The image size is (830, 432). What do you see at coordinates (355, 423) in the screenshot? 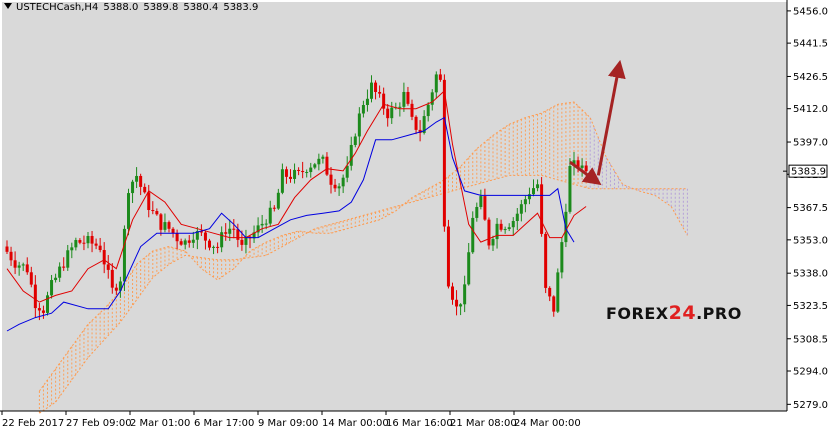
I see `time-tick-label: 14 Mar 00:00` at bounding box center [355, 423].